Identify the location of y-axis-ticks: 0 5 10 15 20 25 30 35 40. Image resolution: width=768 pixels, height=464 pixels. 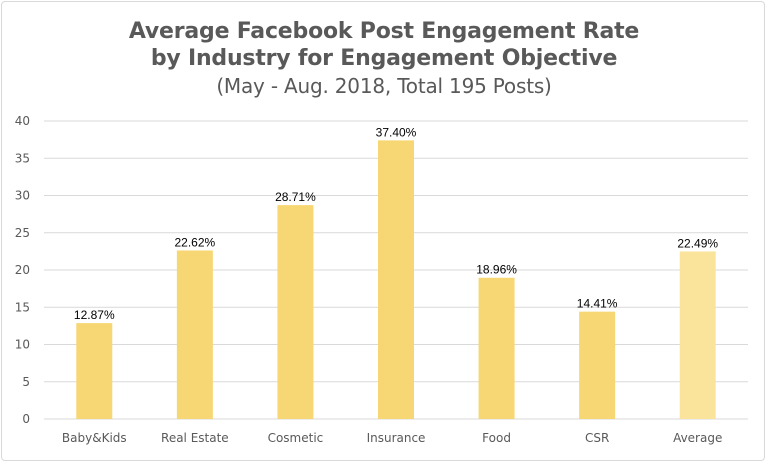
(22, 270).